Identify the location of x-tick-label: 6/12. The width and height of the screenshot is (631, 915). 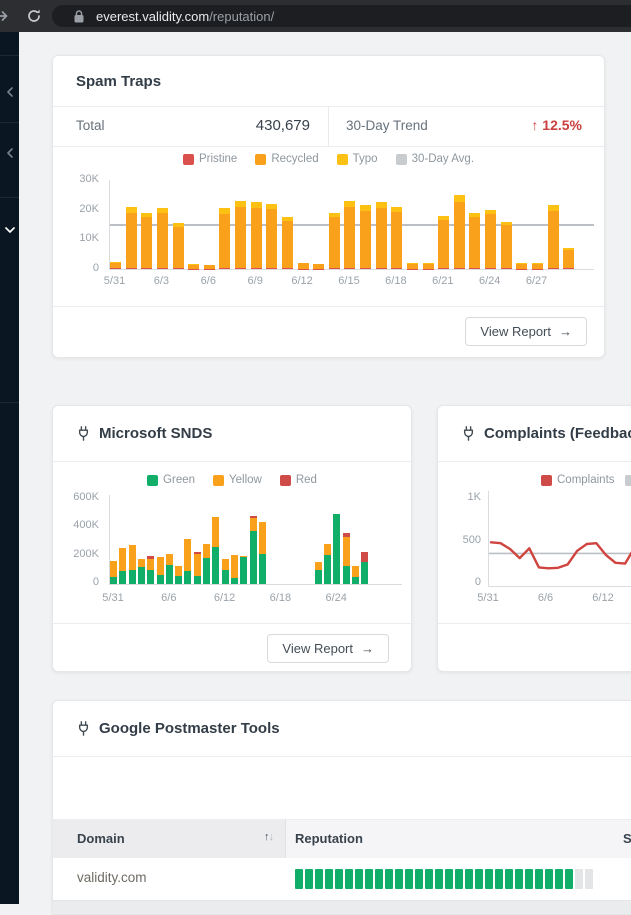
(603, 598).